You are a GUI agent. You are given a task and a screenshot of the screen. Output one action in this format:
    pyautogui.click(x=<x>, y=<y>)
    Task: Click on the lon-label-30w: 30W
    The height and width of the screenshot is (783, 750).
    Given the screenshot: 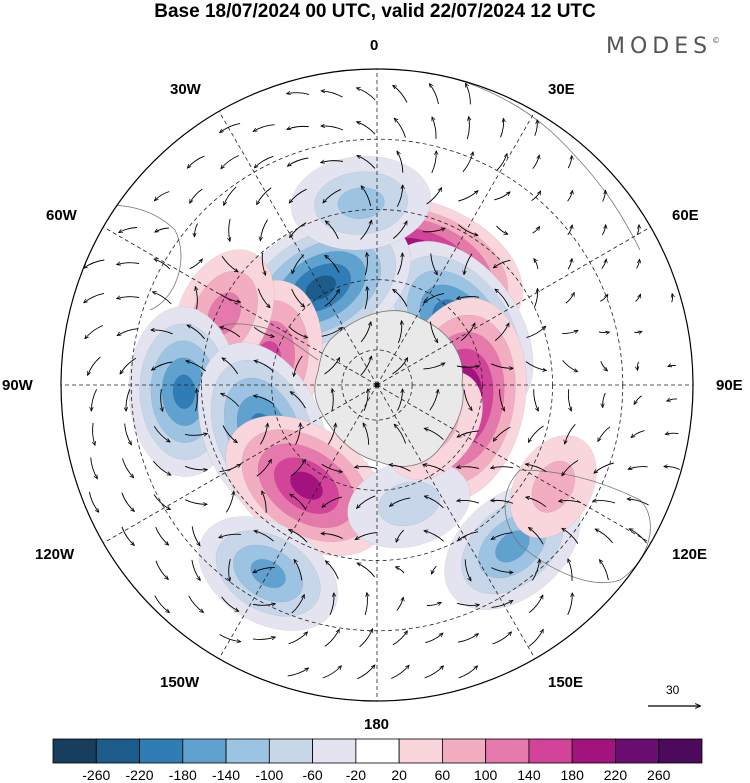 What is the action you would take?
    pyautogui.click(x=185, y=89)
    